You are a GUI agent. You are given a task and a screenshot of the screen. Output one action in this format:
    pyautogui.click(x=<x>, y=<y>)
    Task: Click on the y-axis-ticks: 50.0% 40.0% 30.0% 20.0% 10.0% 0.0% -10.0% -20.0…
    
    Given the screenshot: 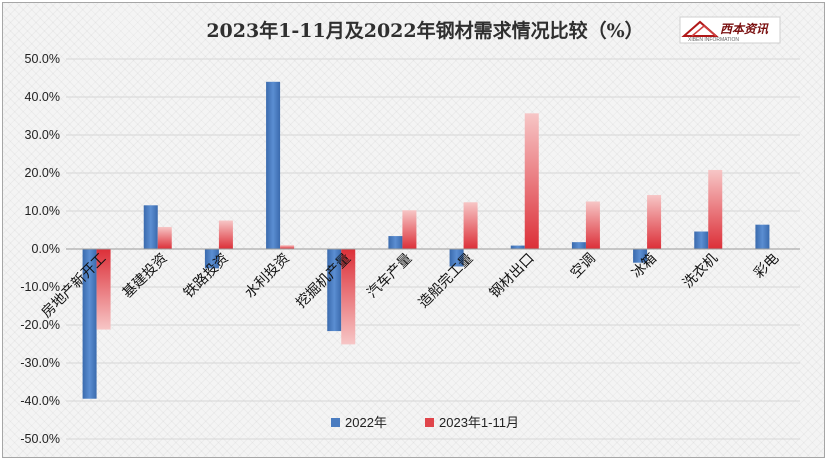 What is the action you would take?
    pyautogui.click(x=40, y=249)
    